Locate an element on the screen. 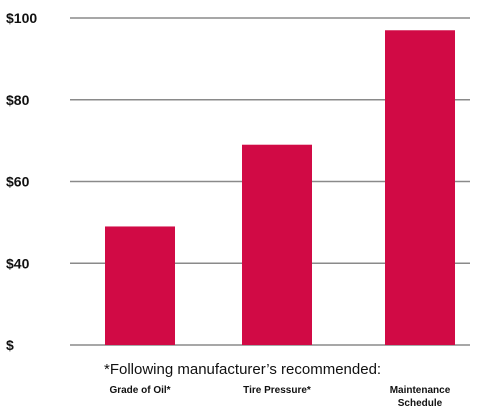 Image resolution: width=481 pixels, height=412 pixels. y-tick-label-2: $60 is located at coordinates (18, 182).